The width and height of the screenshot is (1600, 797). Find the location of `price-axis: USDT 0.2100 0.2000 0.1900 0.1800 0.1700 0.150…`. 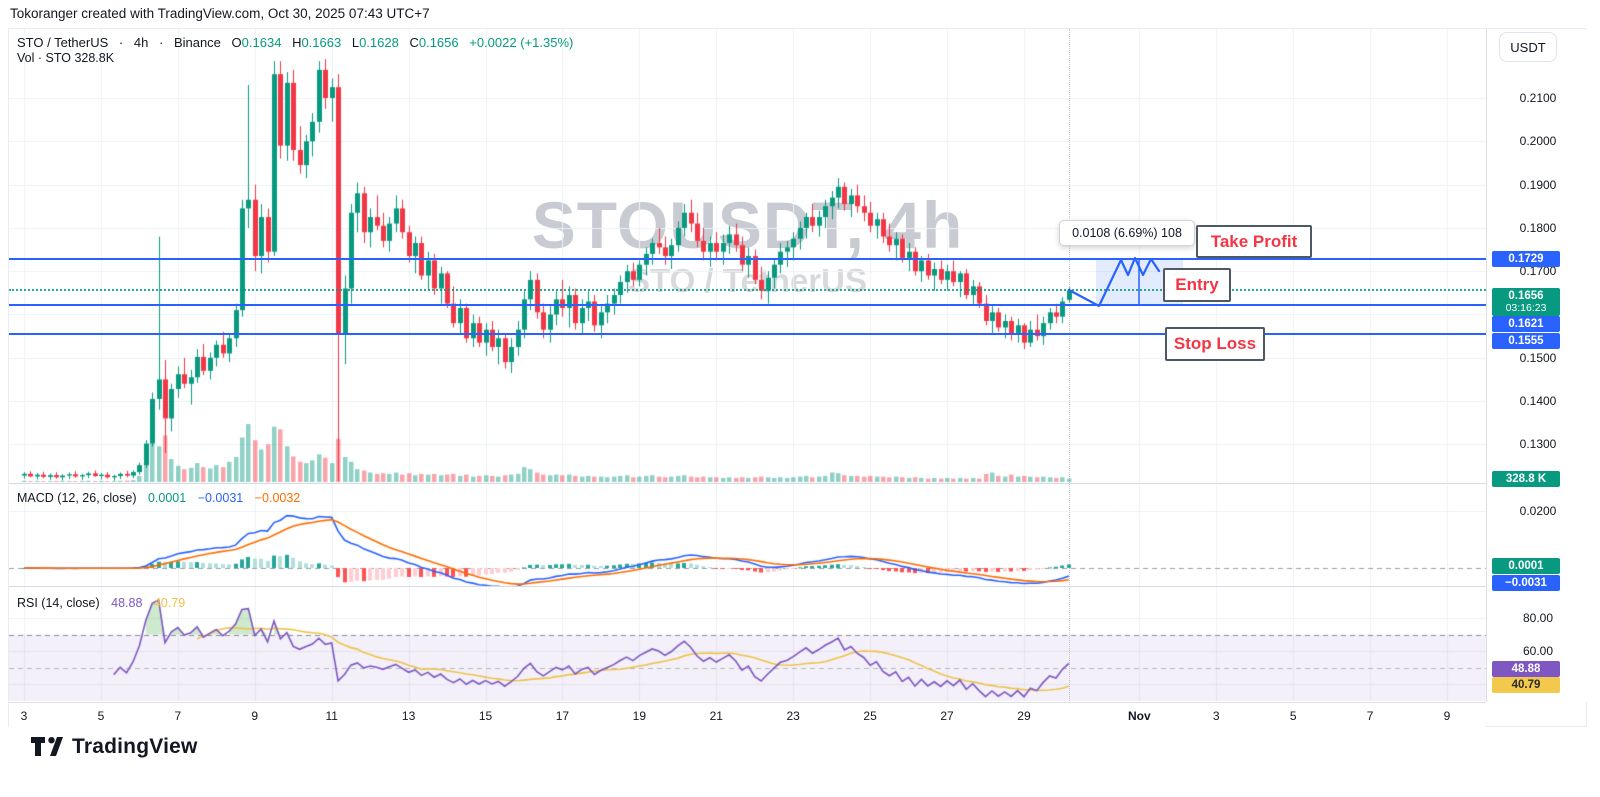

price-axis: USDT 0.2100 0.2000 0.1900 0.1800 0.1700 0.150… is located at coordinates (1537, 365).